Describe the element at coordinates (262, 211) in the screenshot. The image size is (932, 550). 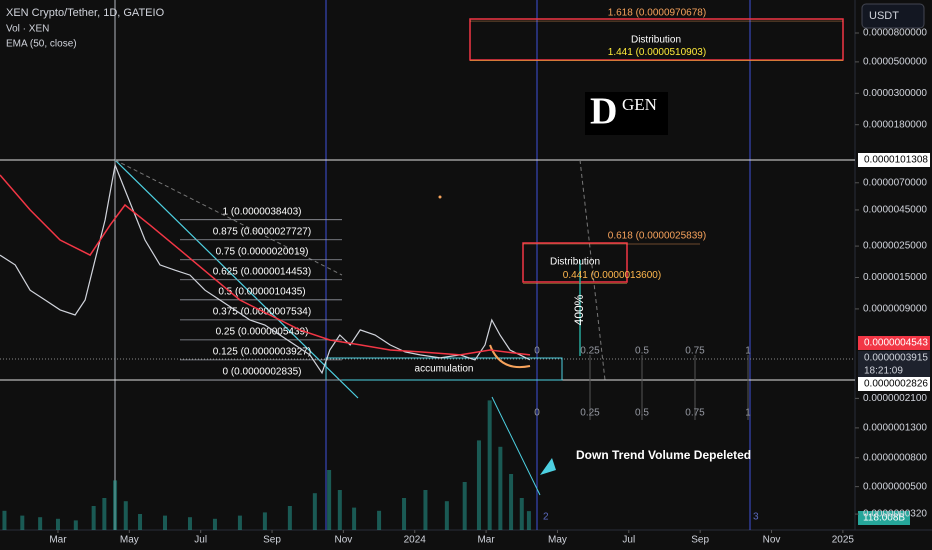
I see `fib-label: 1 (0.0000038403)` at that location.